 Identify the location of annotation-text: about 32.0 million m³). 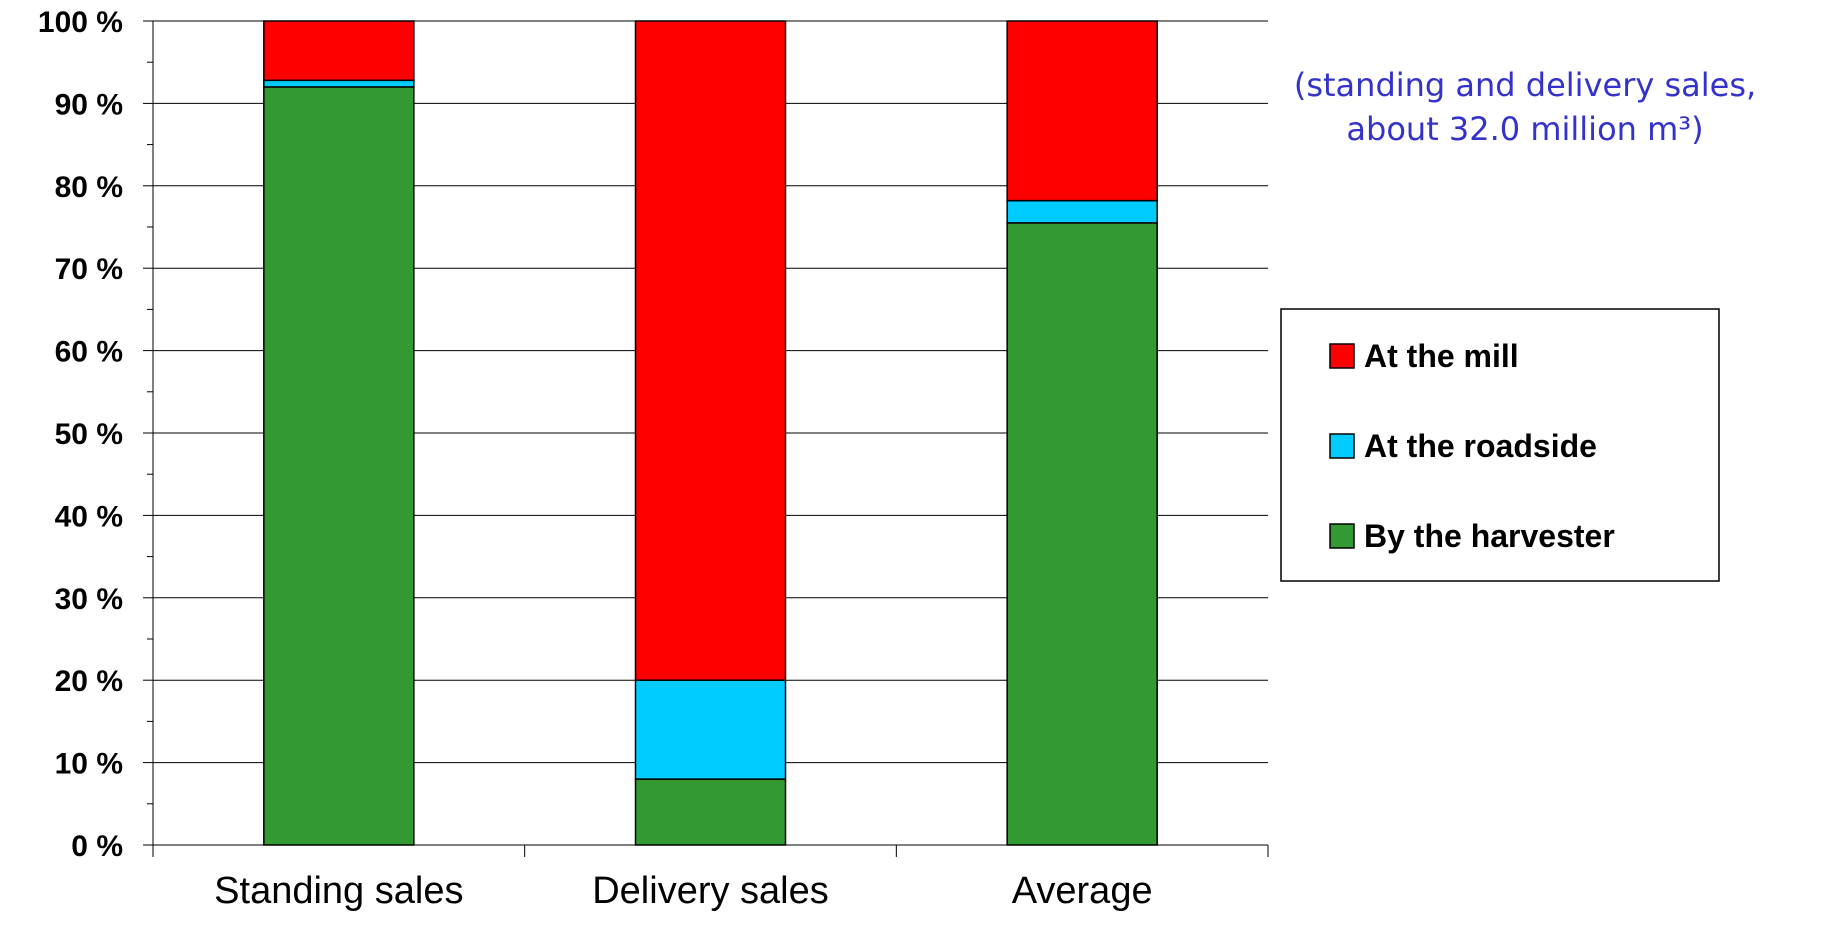
(1524, 129).